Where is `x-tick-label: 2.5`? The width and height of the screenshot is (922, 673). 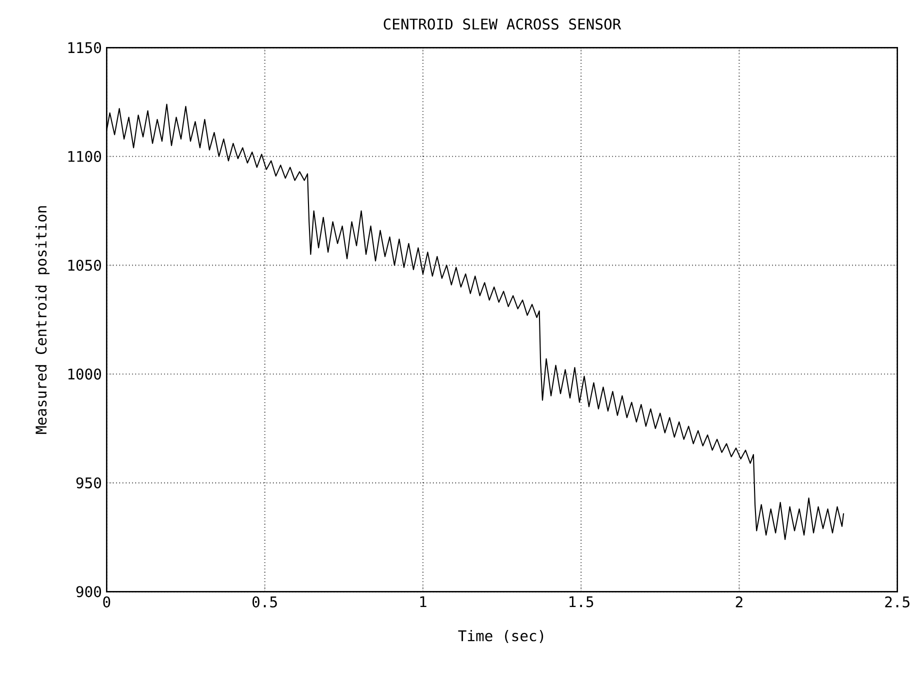
x-tick-label: 2.5 is located at coordinates (897, 602).